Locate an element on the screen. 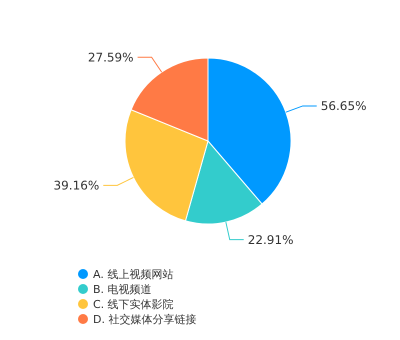 The width and height of the screenshot is (400, 340). legend-label: B. 电视频道 is located at coordinates (122, 289).